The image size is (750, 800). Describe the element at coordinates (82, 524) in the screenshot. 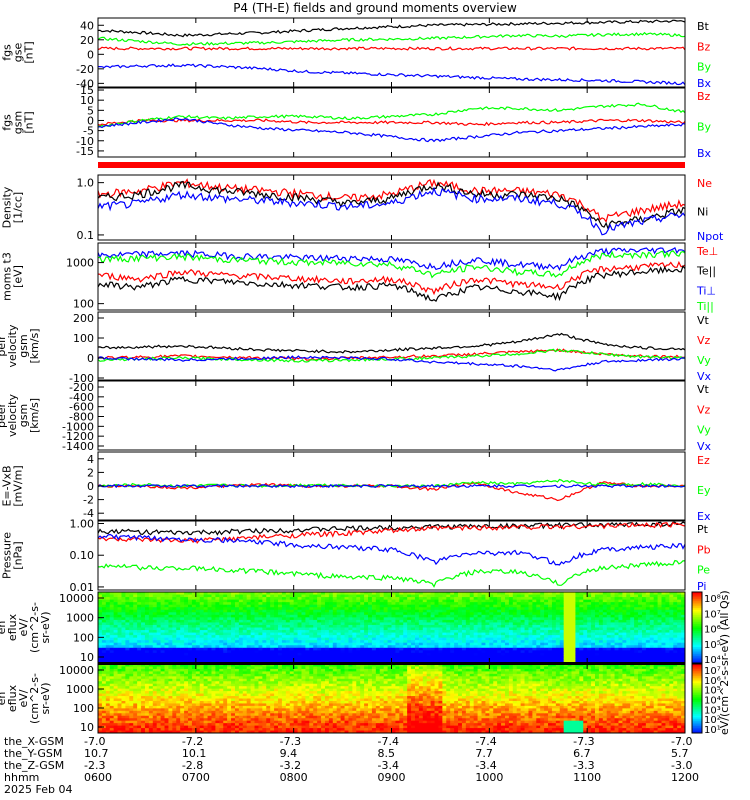

I see `y-tick-label: 1.00` at that location.